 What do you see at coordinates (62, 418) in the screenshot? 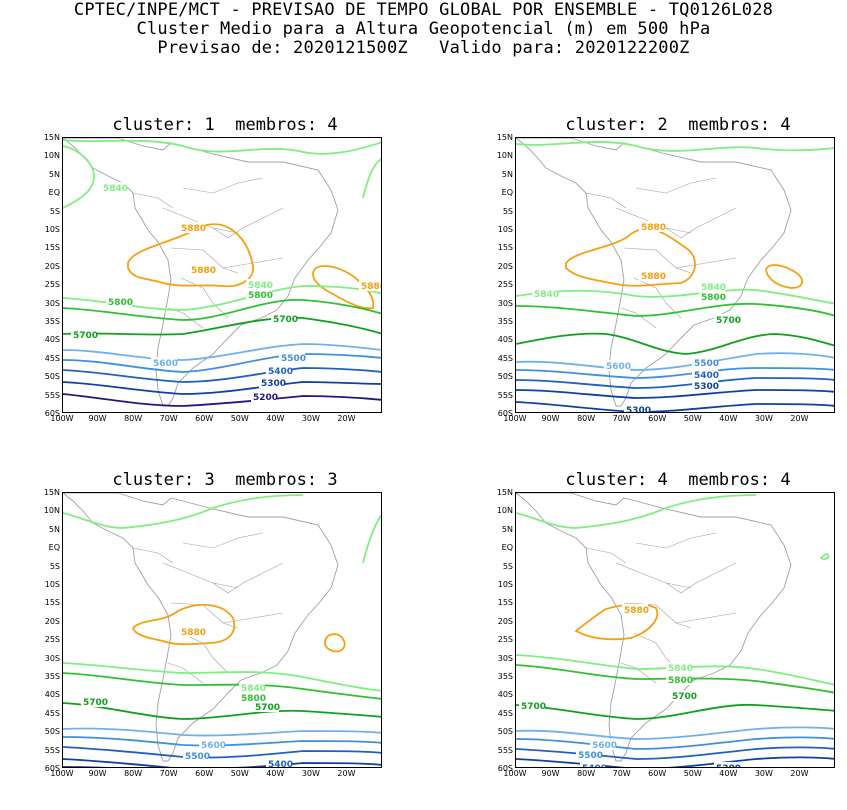
I see `x-tick-label: 100W` at bounding box center [62, 418].